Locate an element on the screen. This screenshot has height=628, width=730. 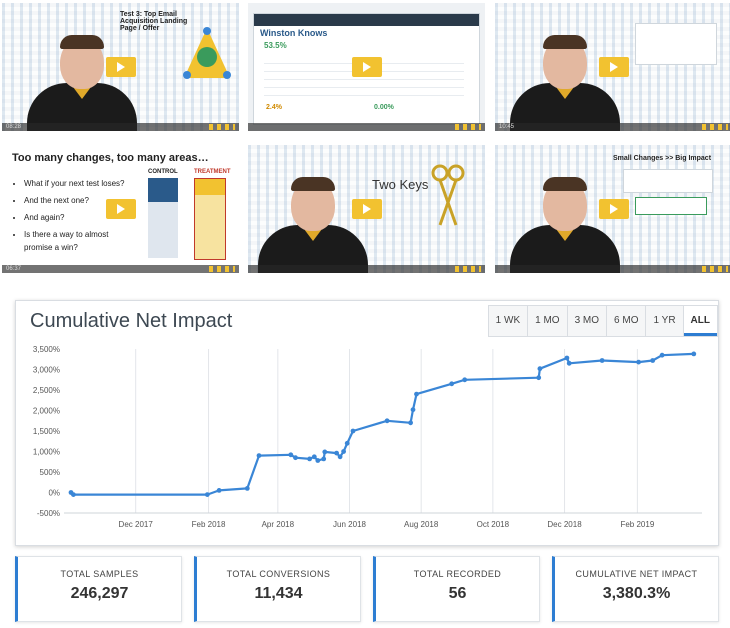
control-label: CONTROL is located at coordinates (163, 172).